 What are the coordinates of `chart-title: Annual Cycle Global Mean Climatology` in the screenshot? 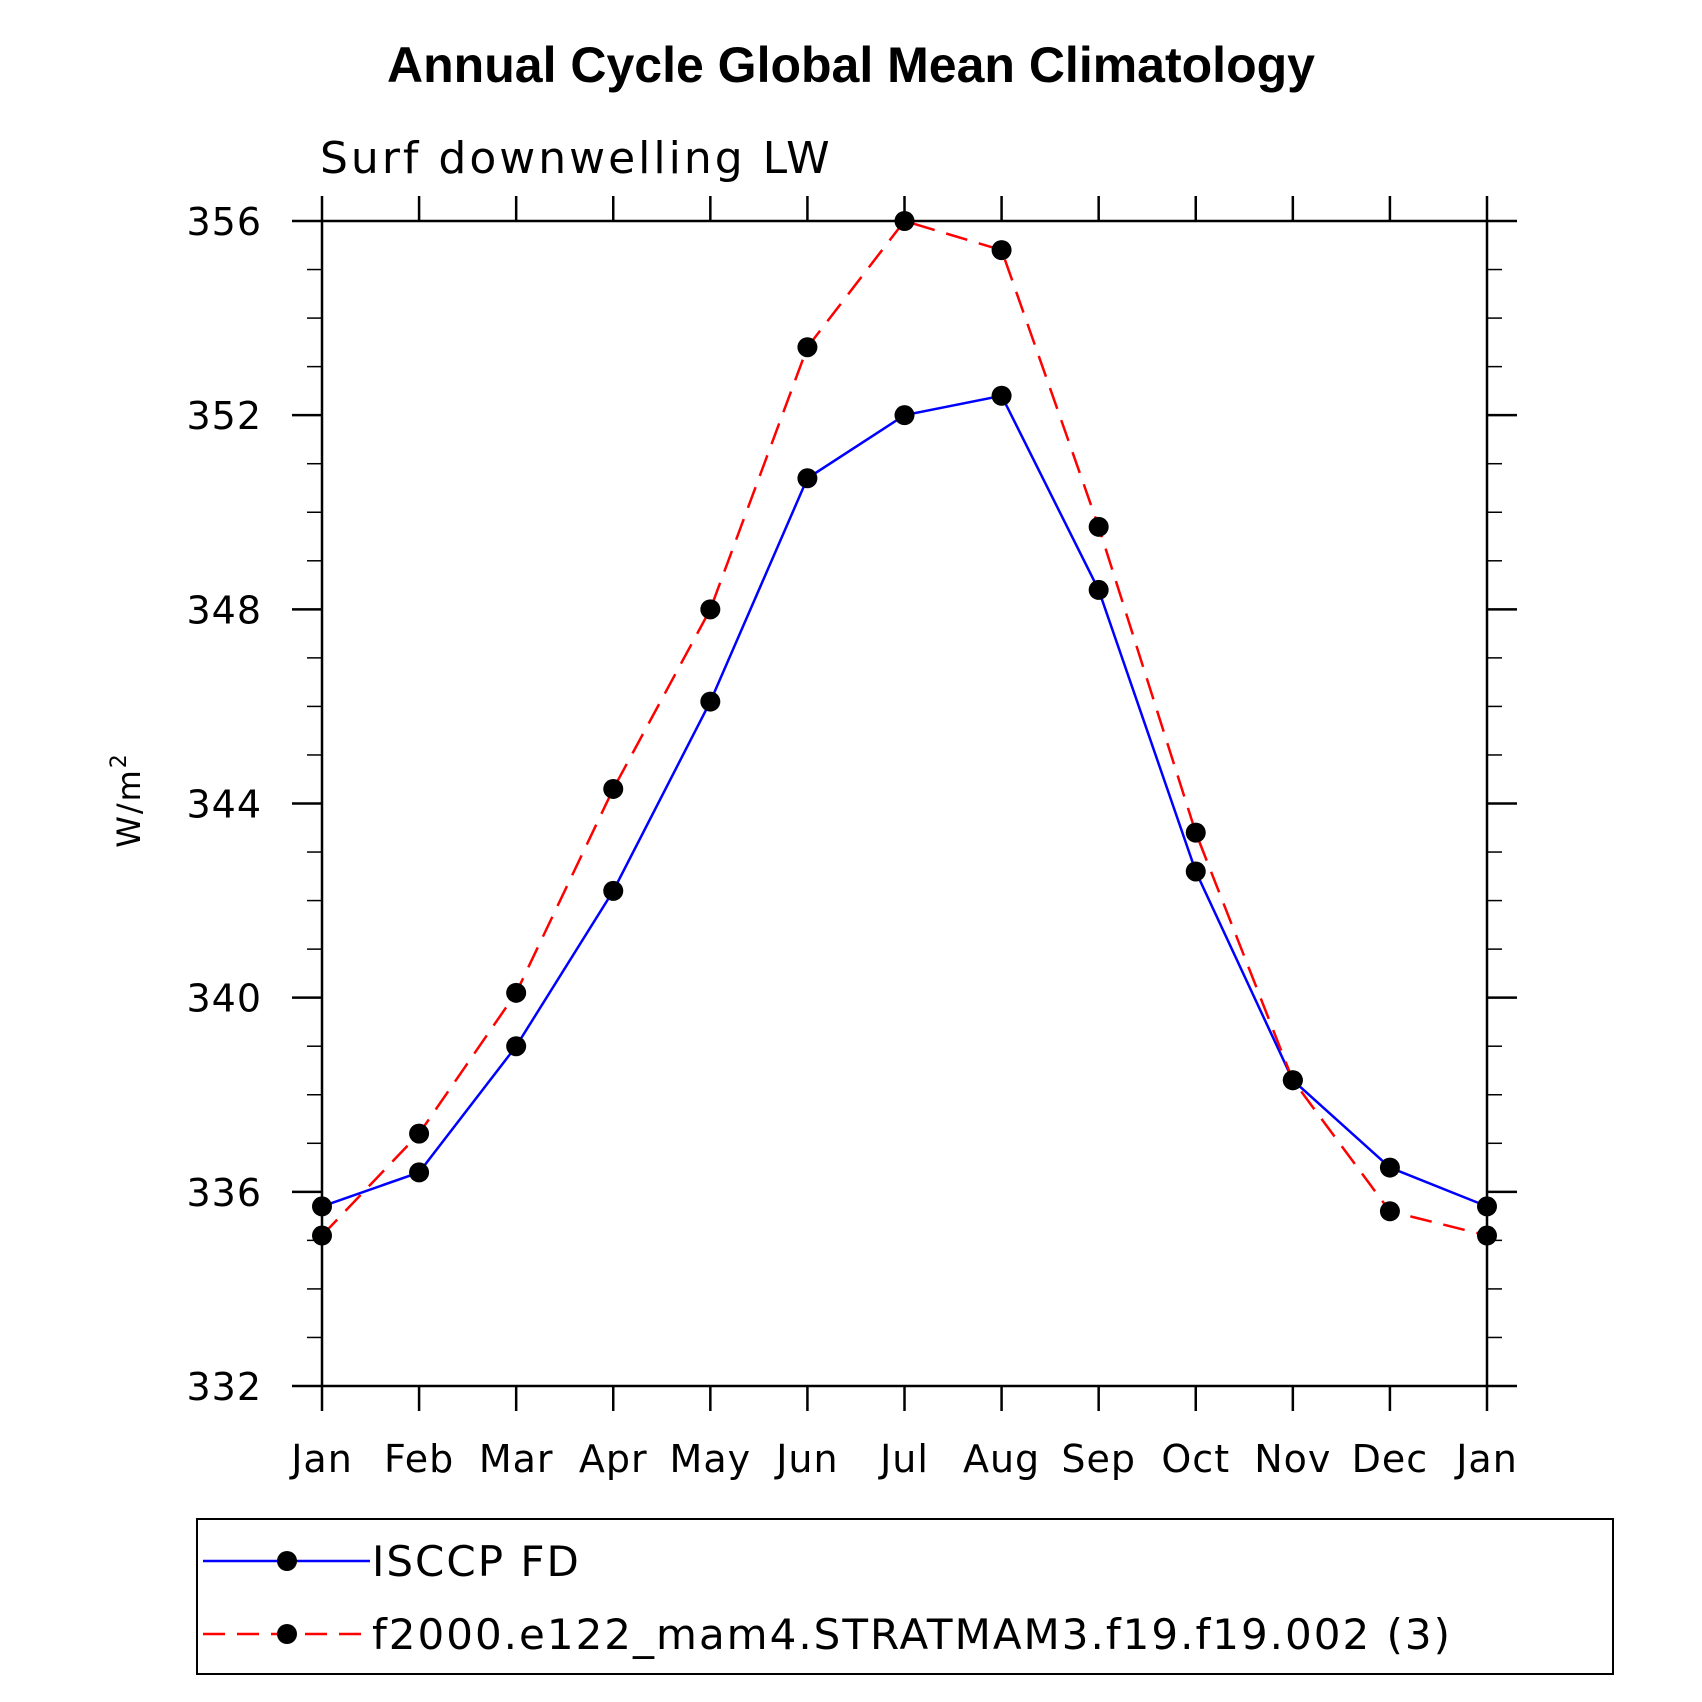 It's located at (851, 65).